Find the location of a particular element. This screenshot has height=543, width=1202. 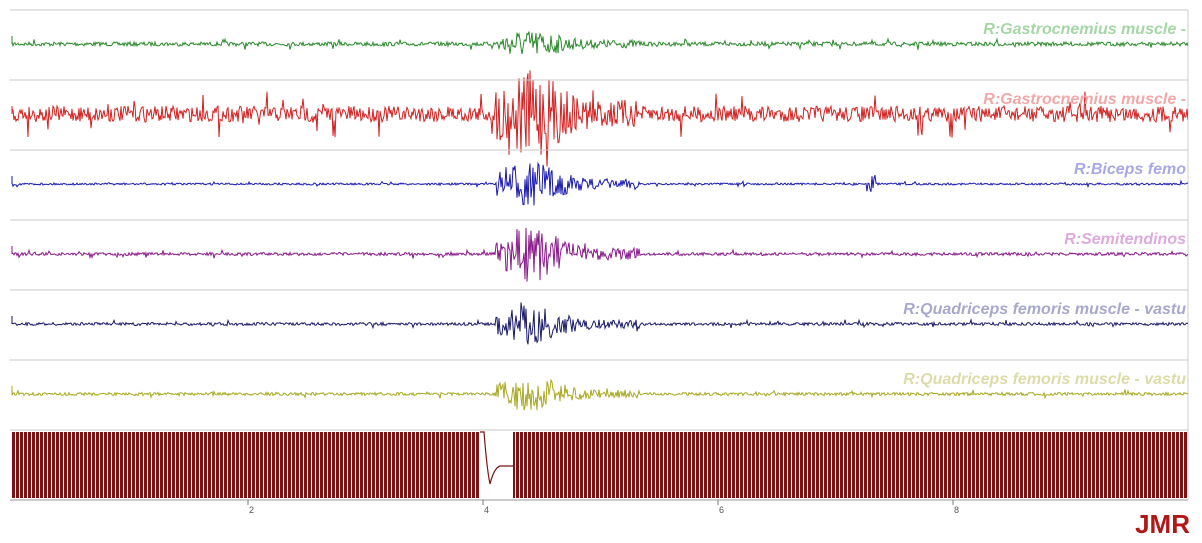

channel-label: R:Semitendinos is located at coordinates (1125, 239).